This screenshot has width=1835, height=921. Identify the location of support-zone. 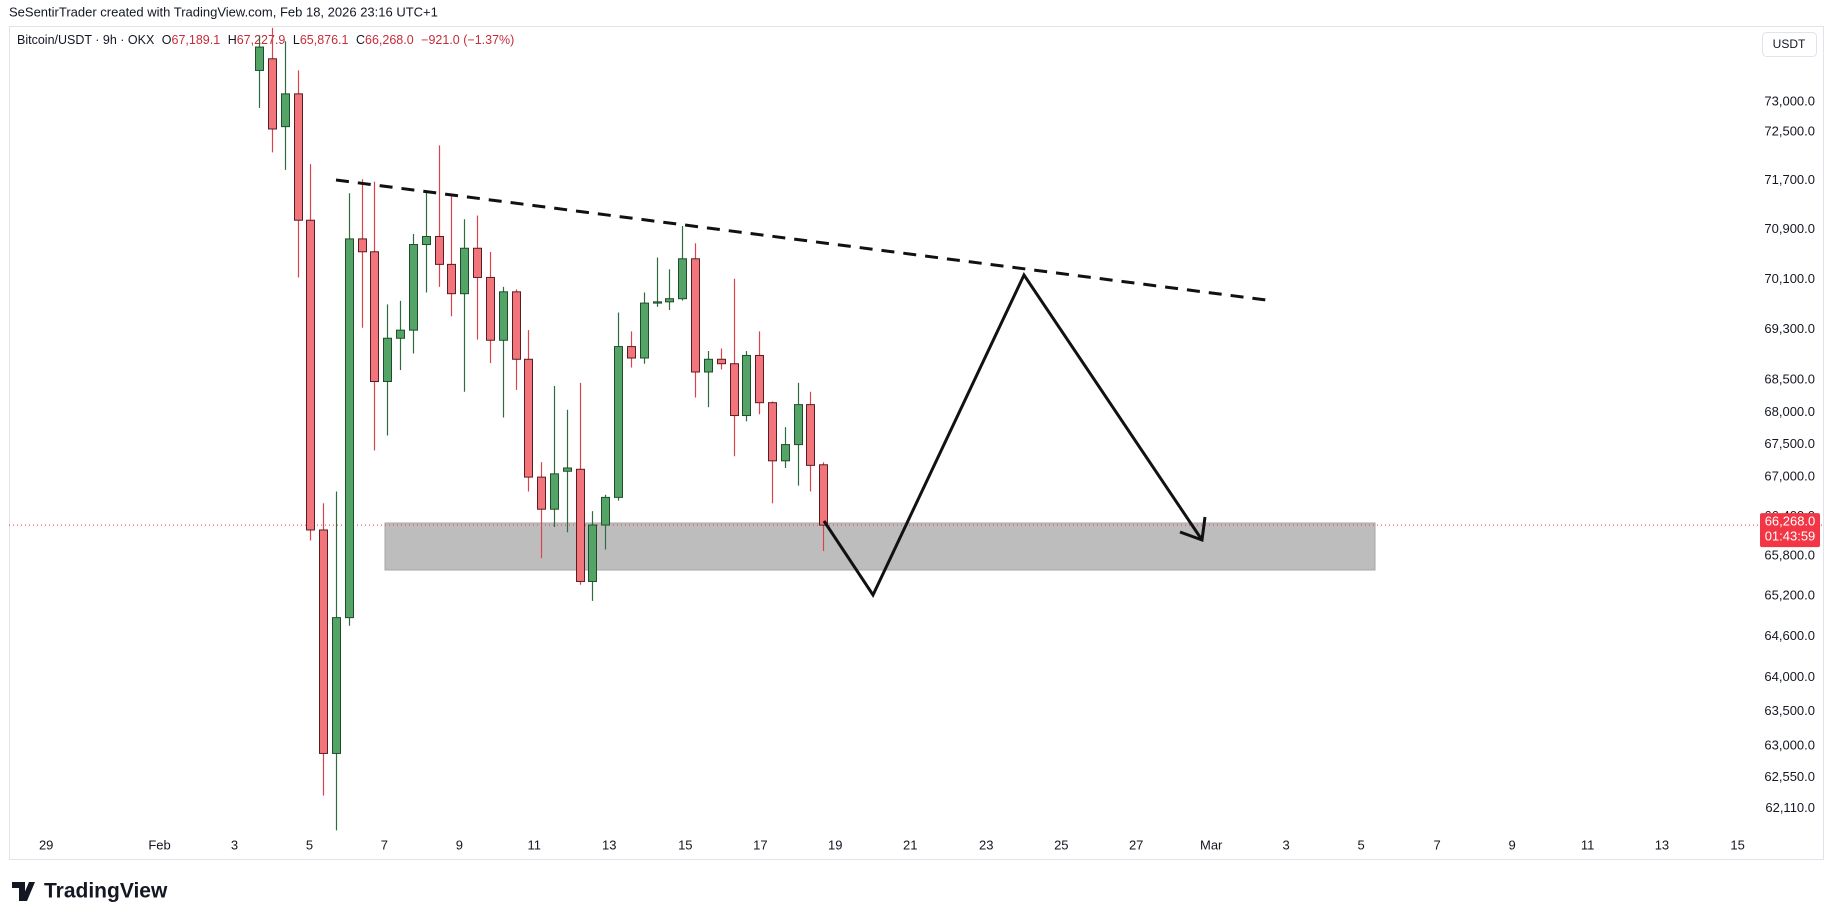
(880, 546).